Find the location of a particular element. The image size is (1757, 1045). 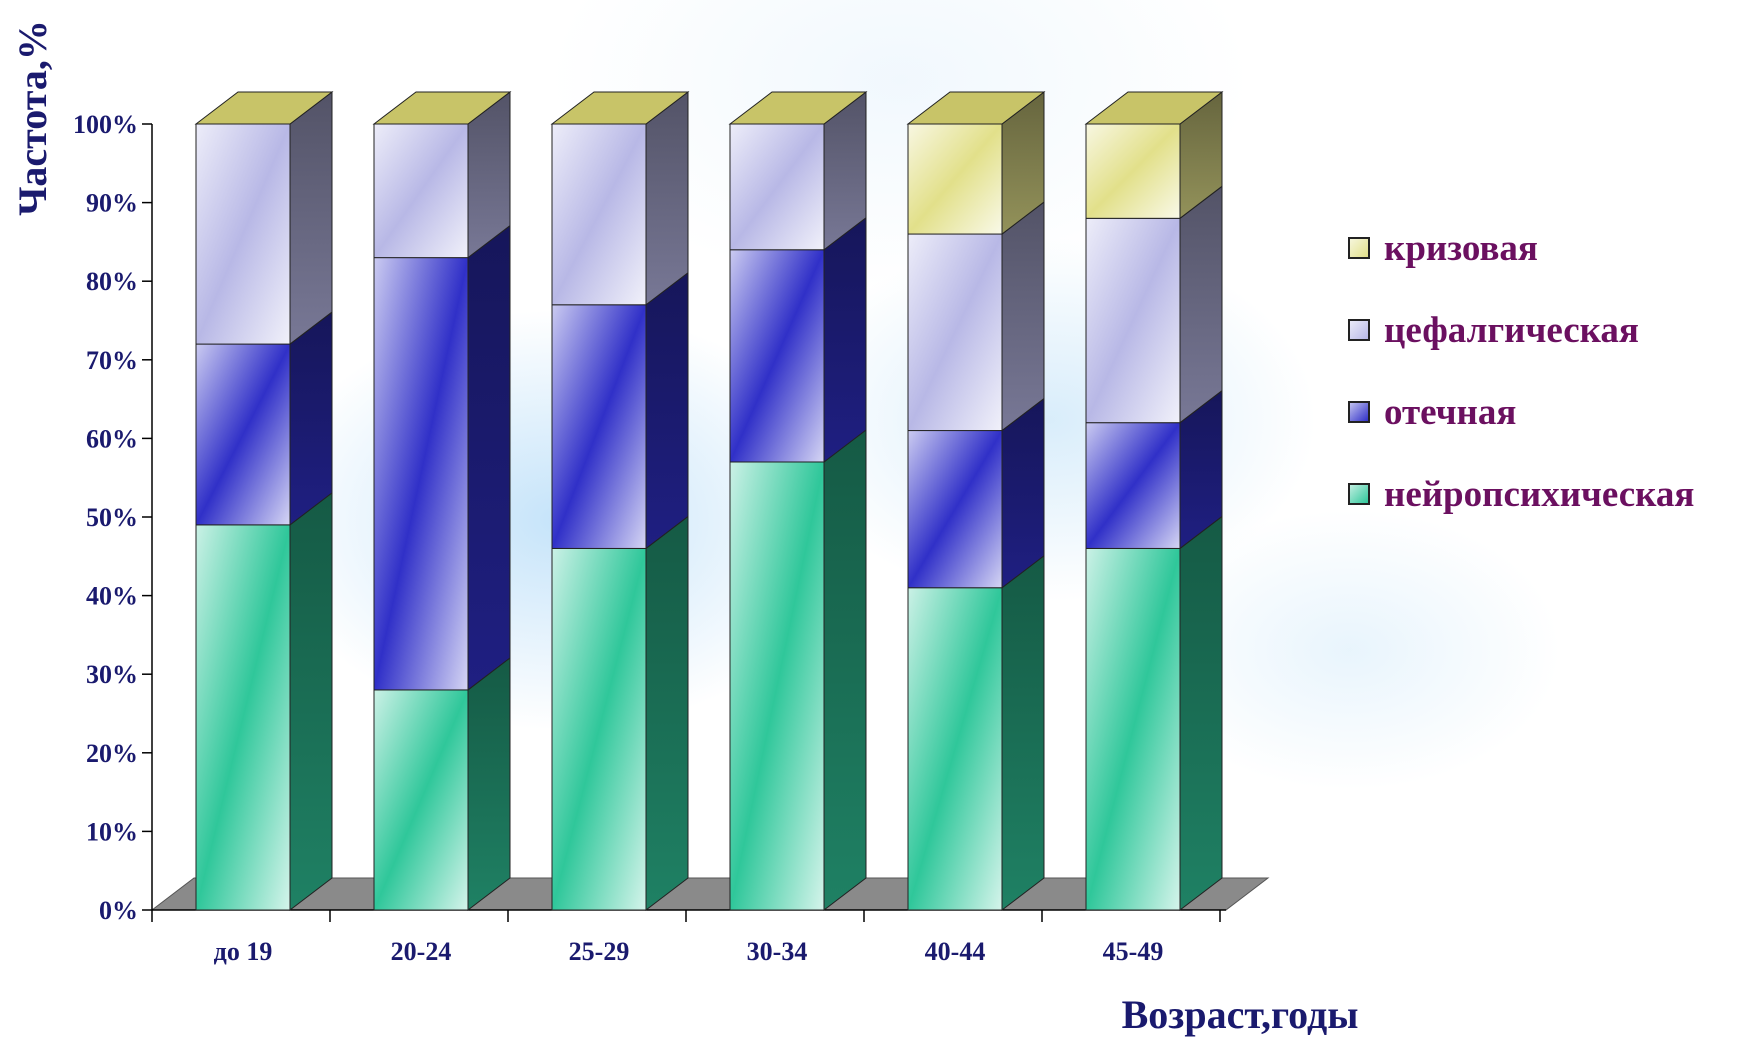

x-tick-label: 30-34 is located at coordinates (777, 951).